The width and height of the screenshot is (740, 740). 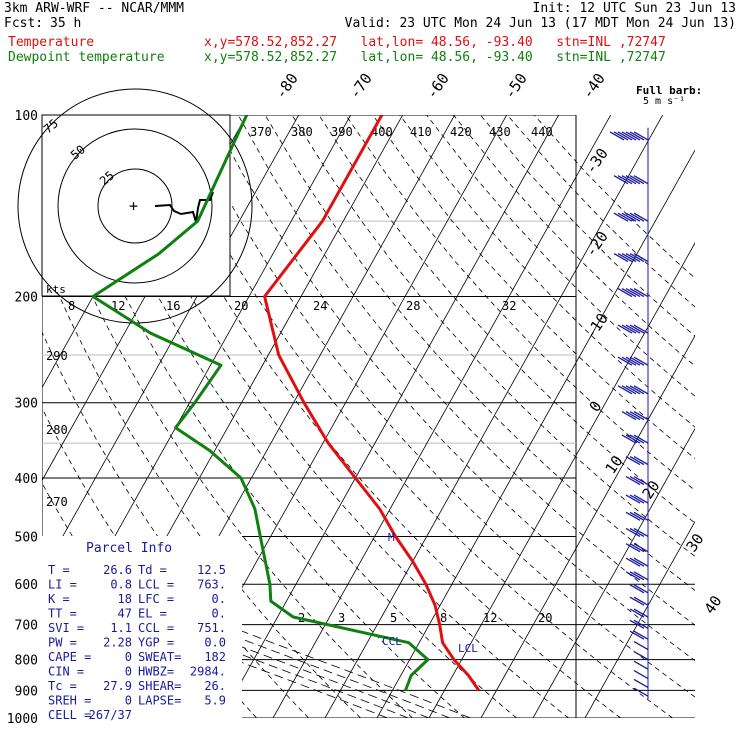 I want to click on parcel-label: TT =, so click(x=62, y=614).